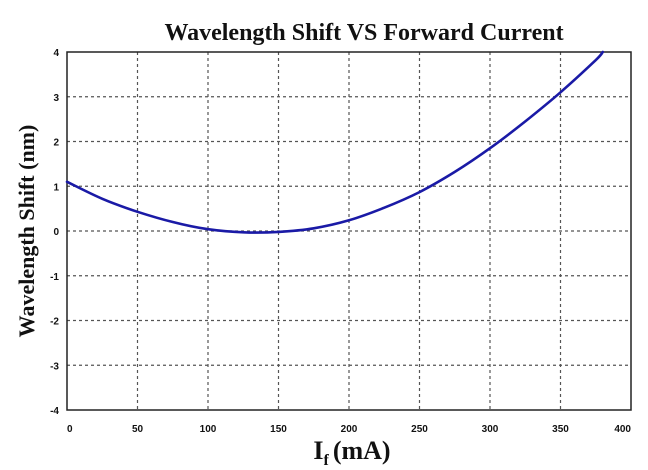 The height and width of the screenshot is (470, 648). I want to click on y-tick-label: -4, so click(54, 411).